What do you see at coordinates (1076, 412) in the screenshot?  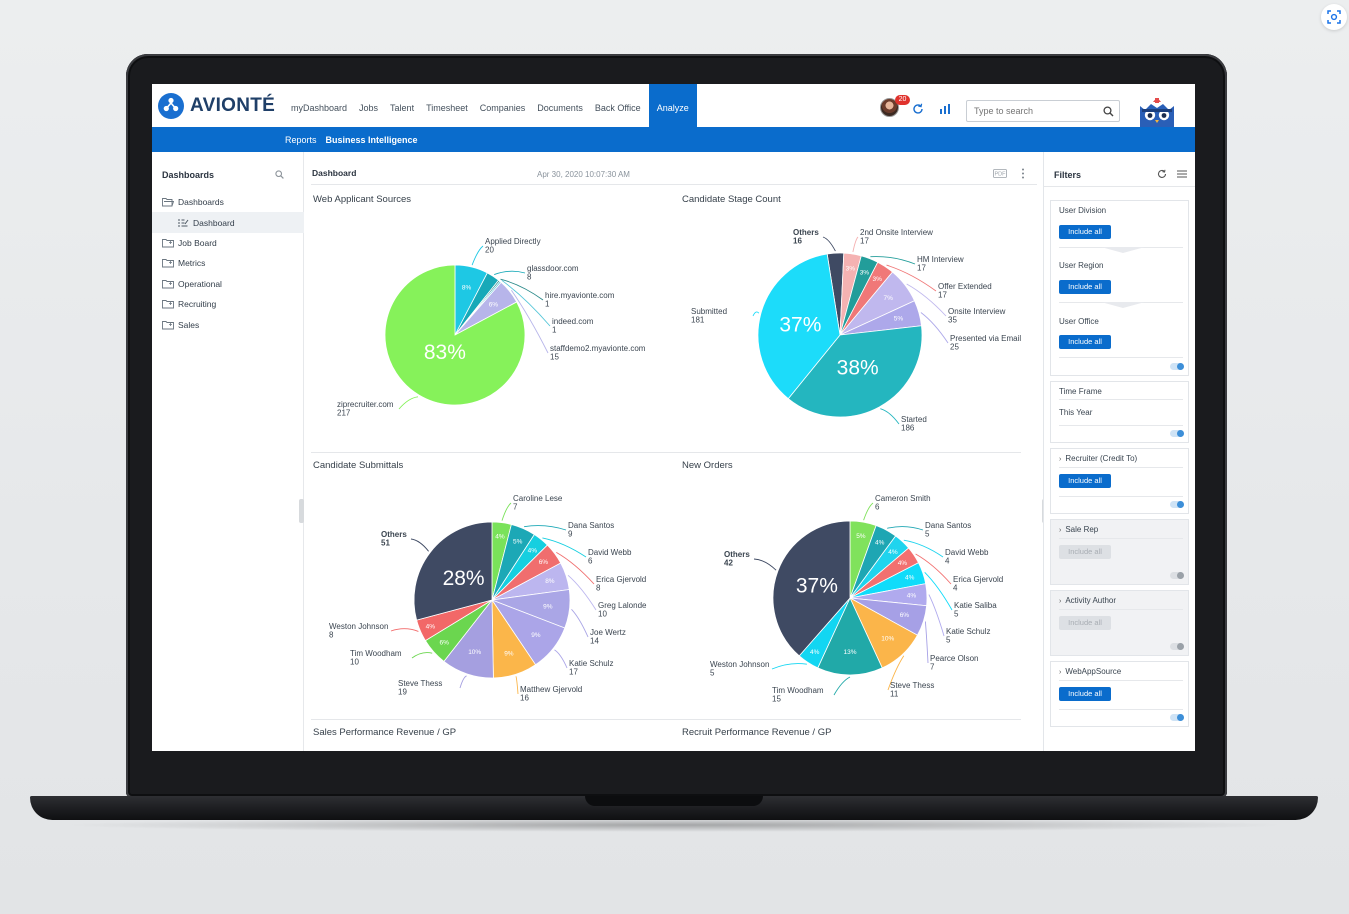 I see `filter-value-time-frame: This Year` at bounding box center [1076, 412].